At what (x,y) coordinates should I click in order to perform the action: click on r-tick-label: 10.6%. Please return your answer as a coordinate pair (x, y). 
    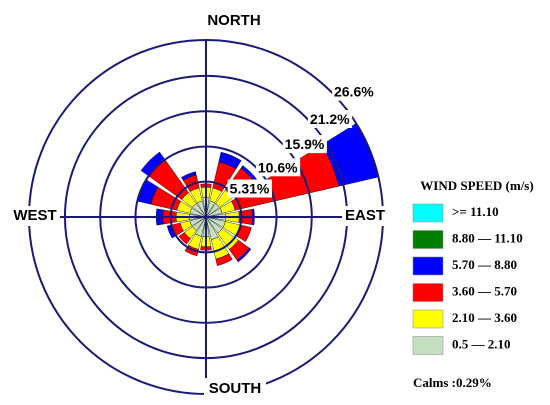
    Looking at the image, I should click on (278, 167).